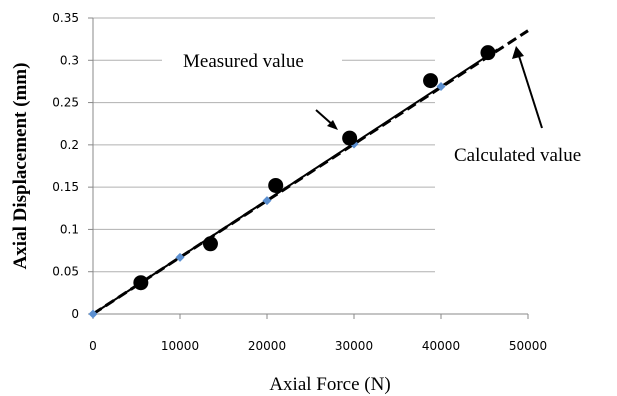 The image size is (617, 396). Describe the element at coordinates (93, 346) in the screenshot. I see `x-tick-label: 0` at that location.